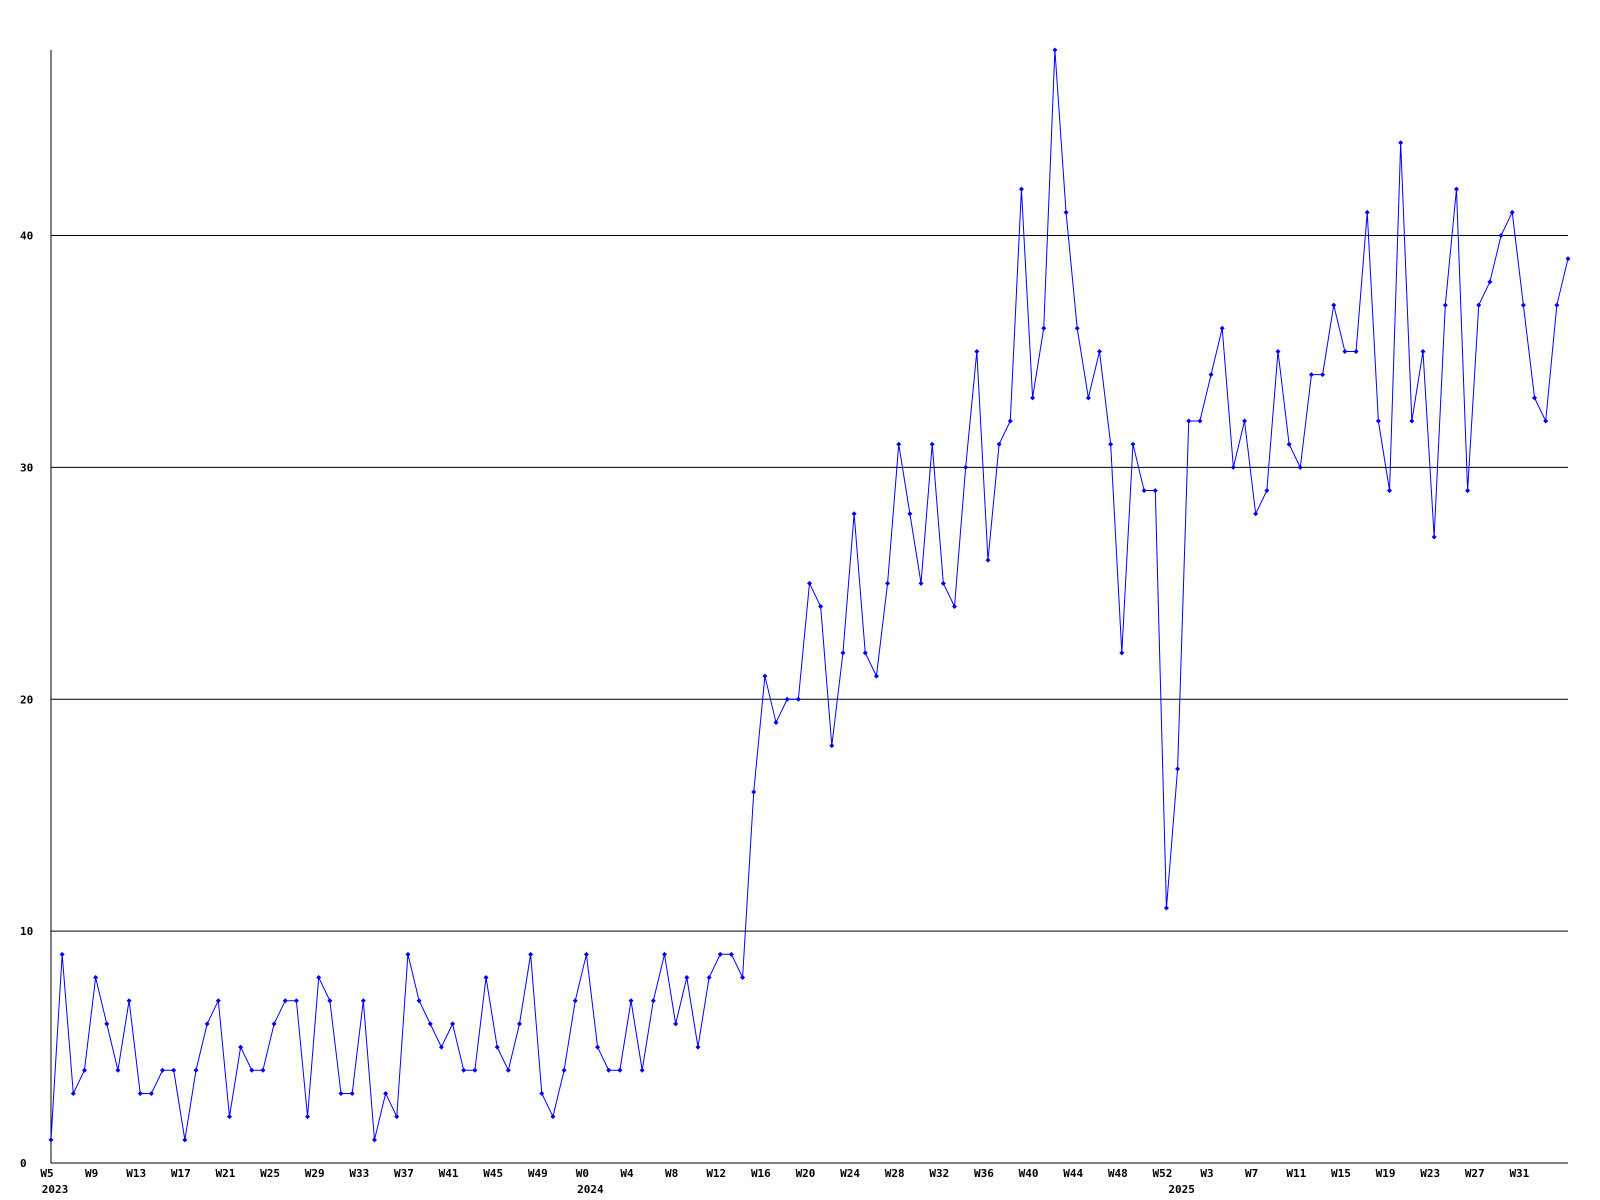 The width and height of the screenshot is (1600, 1200). I want to click on x-tick-label: W7, so click(1251, 1173).